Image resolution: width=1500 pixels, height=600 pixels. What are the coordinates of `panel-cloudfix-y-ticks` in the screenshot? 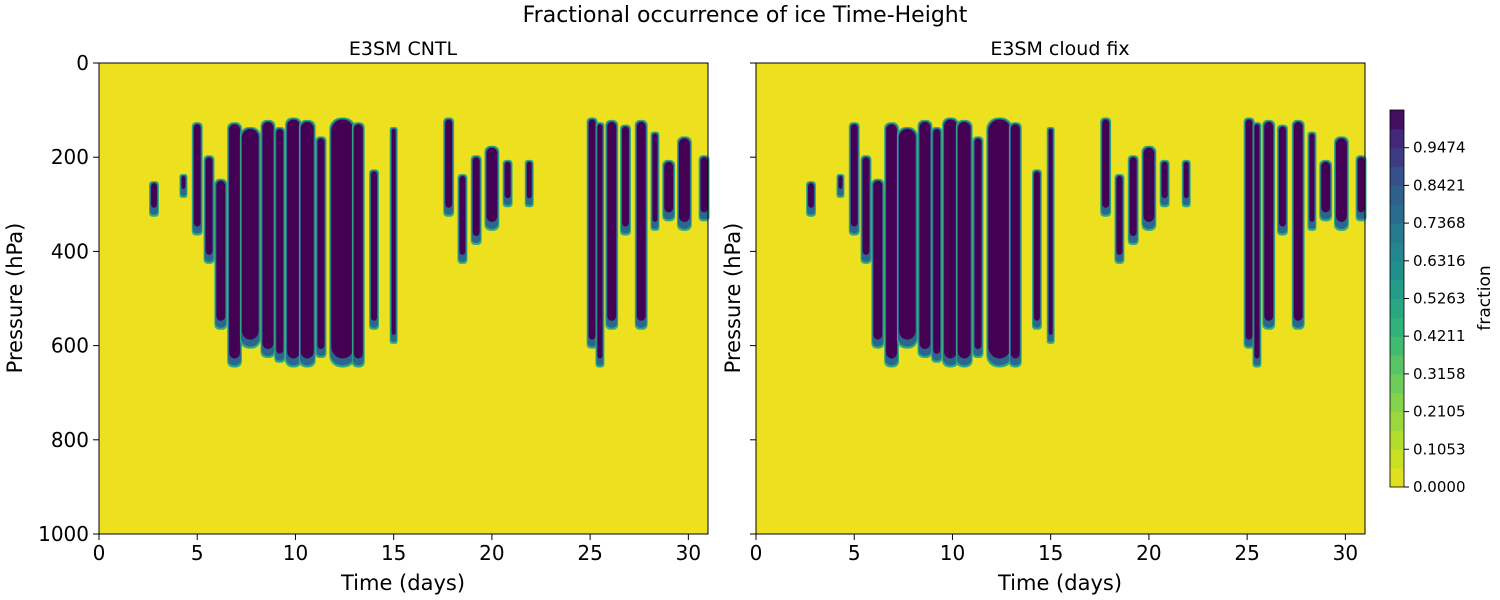 It's located at (753, 298).